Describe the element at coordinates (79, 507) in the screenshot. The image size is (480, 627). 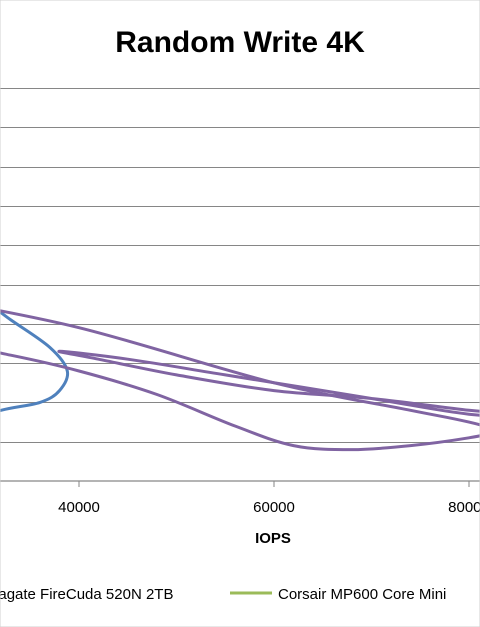
I see `x-tick-label: 40000` at that location.